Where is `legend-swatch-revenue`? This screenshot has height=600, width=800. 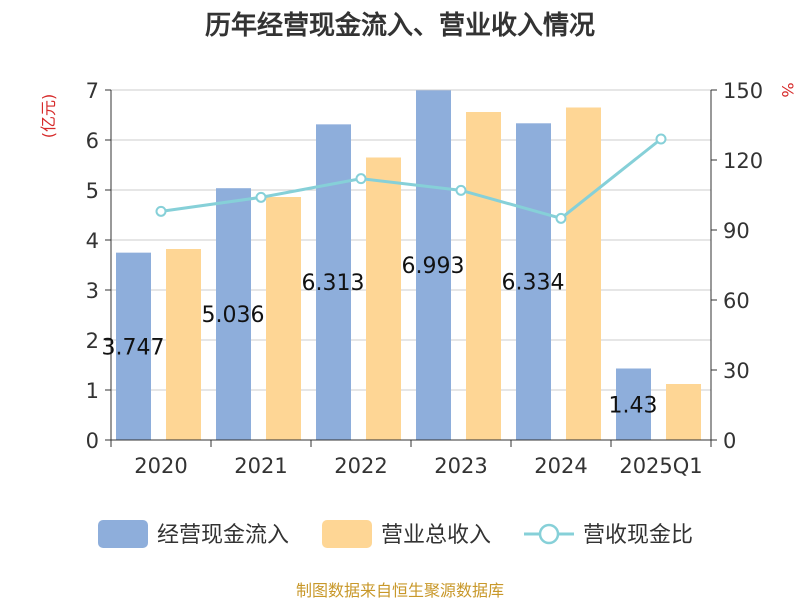
legend-swatch-revenue is located at coordinates (347, 534).